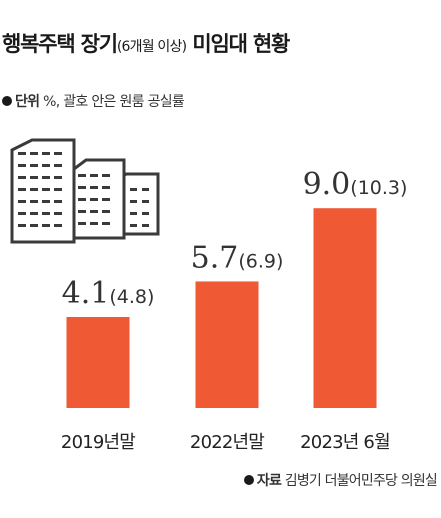 The width and height of the screenshot is (441, 518). What do you see at coordinates (227, 442) in the screenshot?
I see `category-label: 2022년말` at bounding box center [227, 442].